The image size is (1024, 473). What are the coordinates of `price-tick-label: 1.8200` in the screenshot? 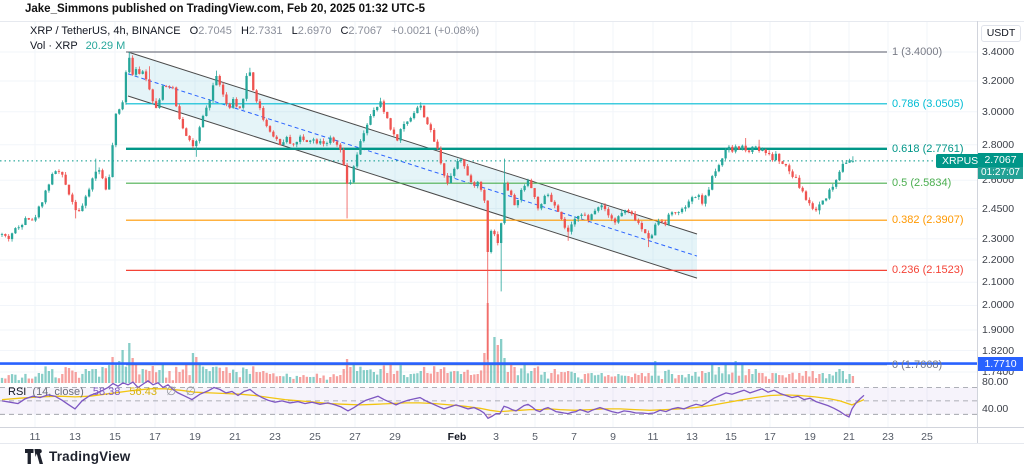 It's located at (998, 350).